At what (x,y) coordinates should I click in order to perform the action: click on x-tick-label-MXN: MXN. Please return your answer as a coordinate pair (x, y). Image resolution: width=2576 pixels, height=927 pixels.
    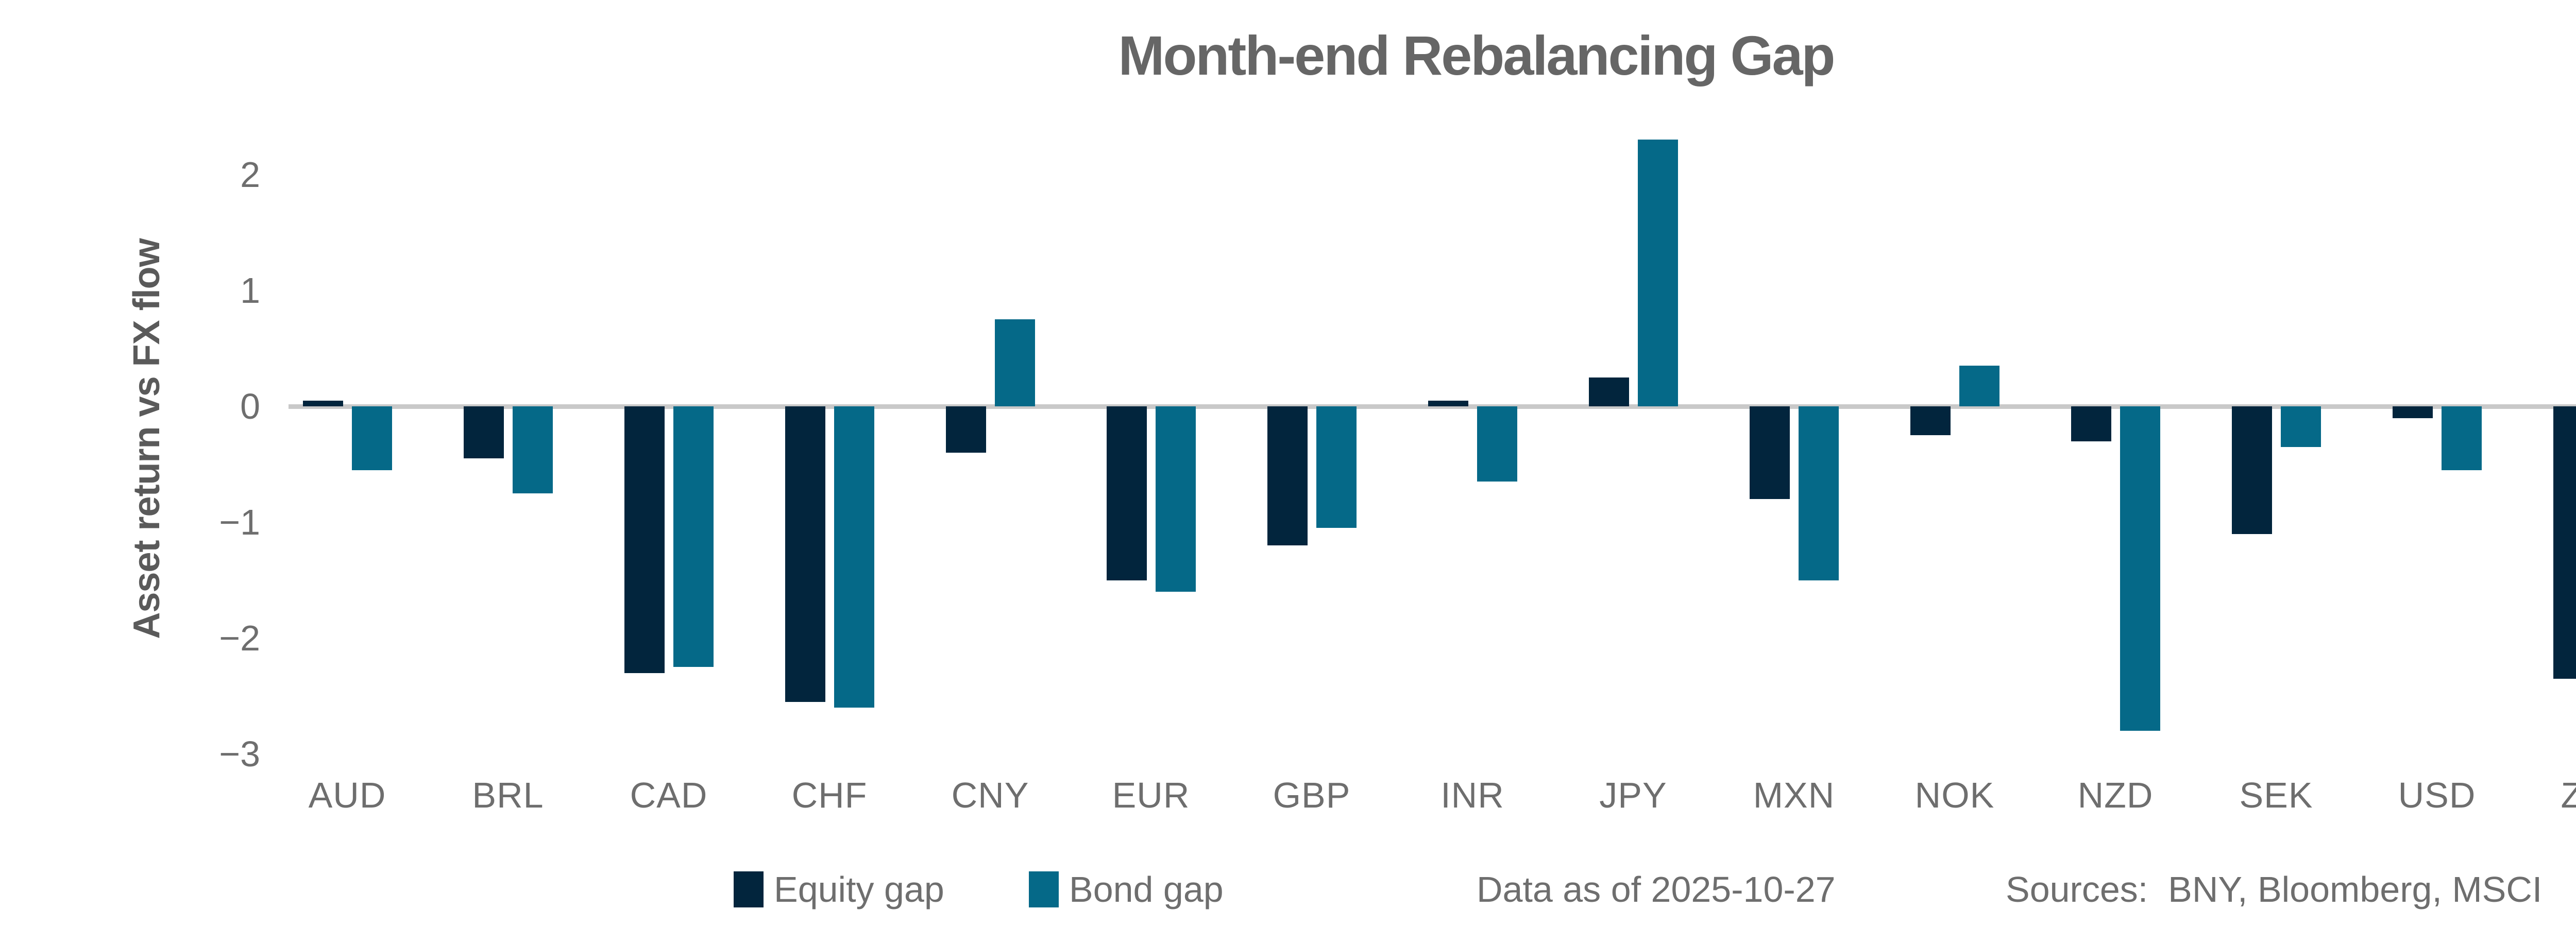
    Looking at the image, I should click on (1794, 795).